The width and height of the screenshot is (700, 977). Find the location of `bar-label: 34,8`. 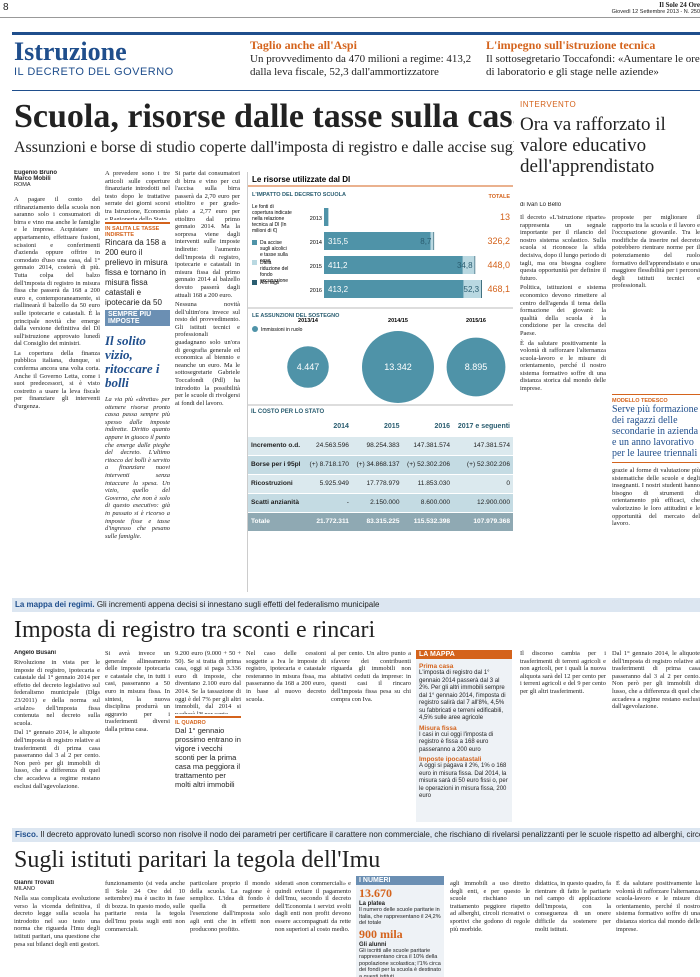

bar-label: 34,8 is located at coordinates (465, 265).